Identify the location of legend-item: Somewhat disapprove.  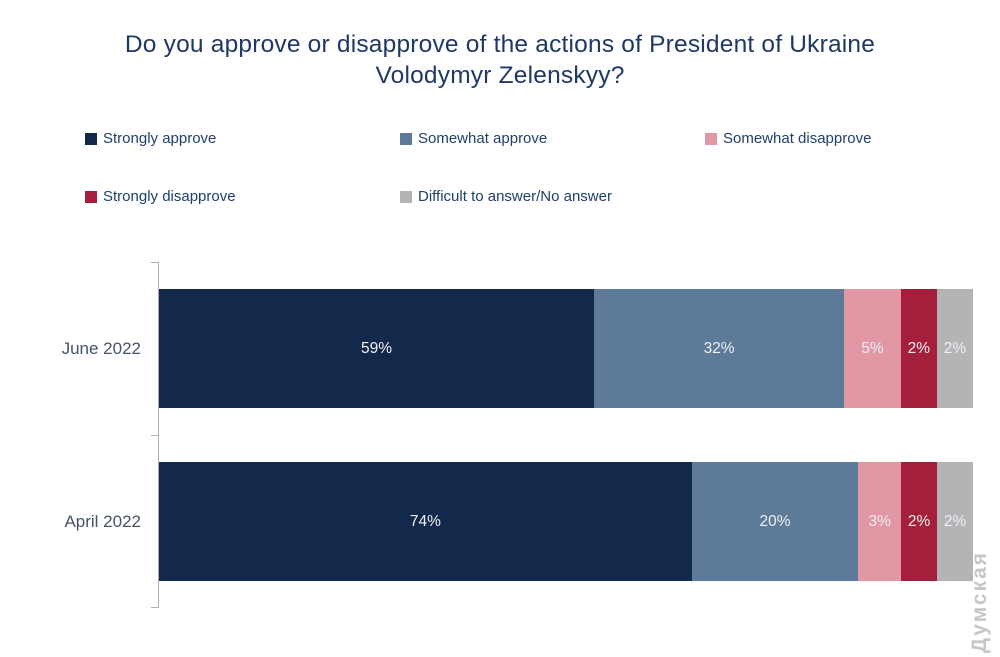
(788, 138).